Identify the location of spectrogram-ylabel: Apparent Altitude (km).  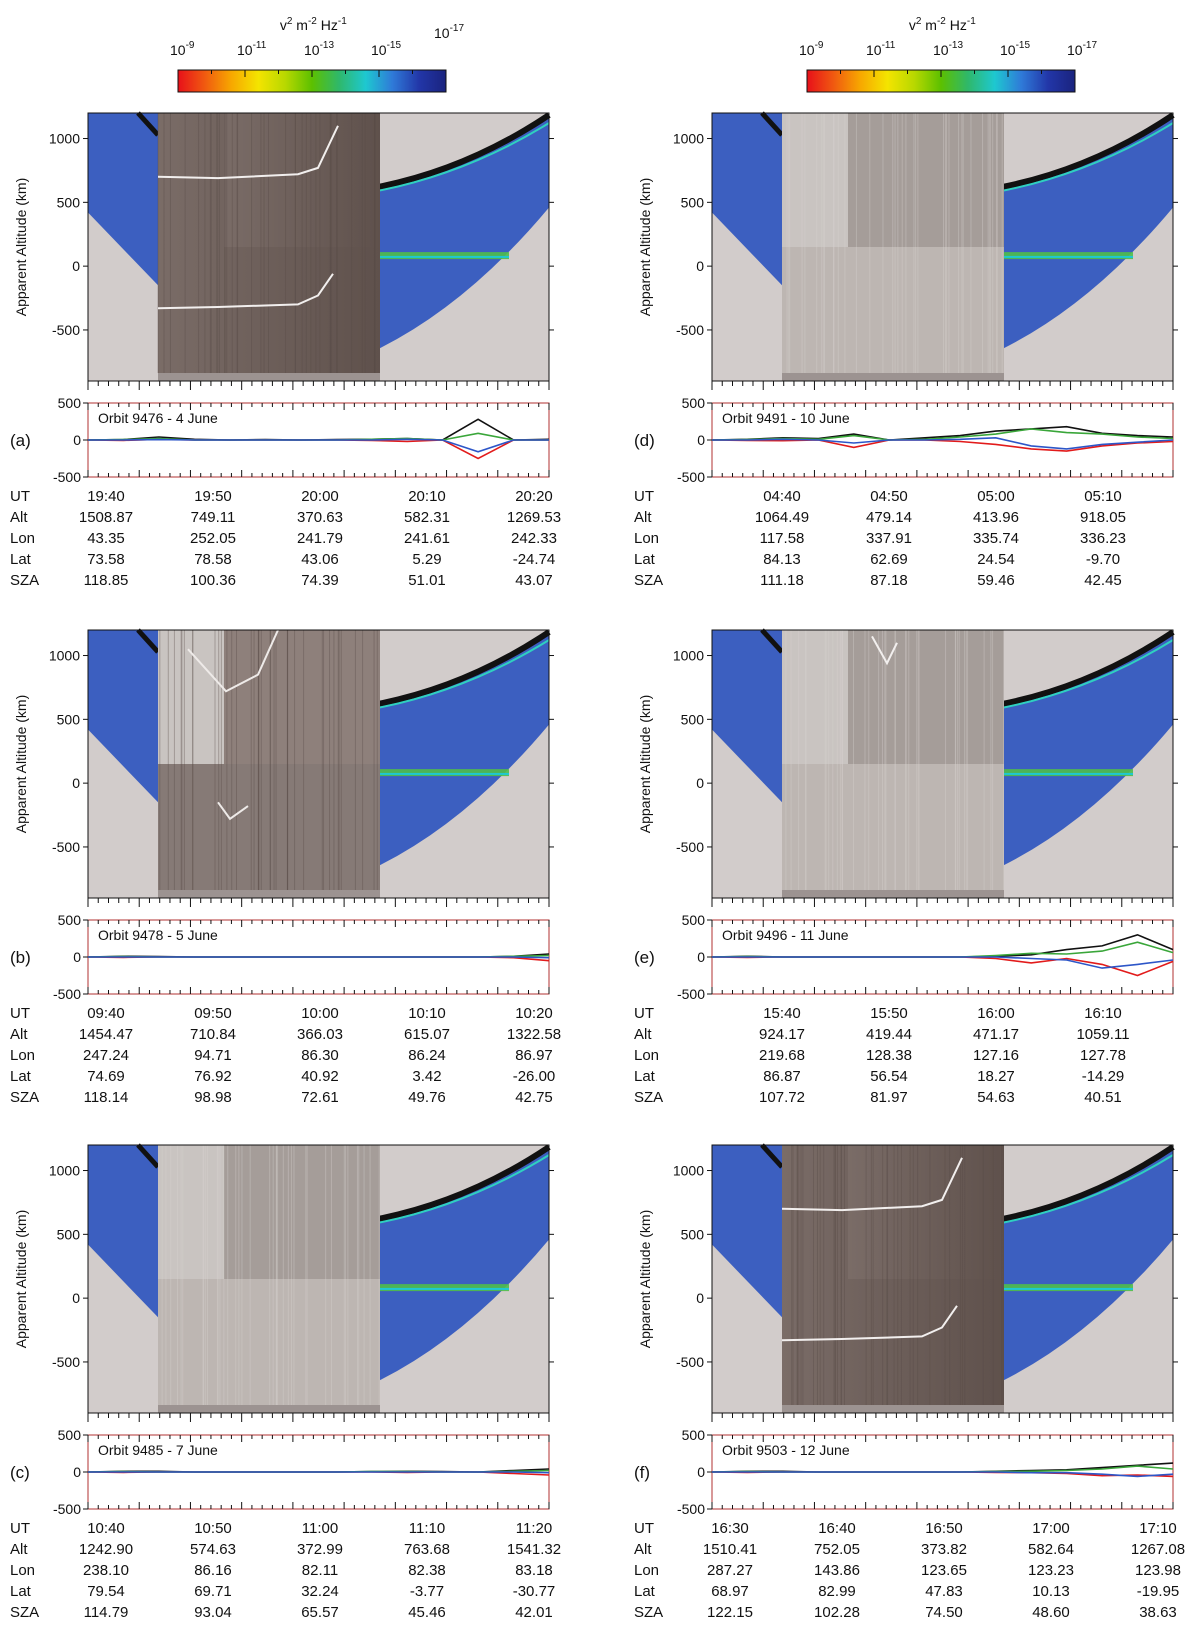
(21, 1279).